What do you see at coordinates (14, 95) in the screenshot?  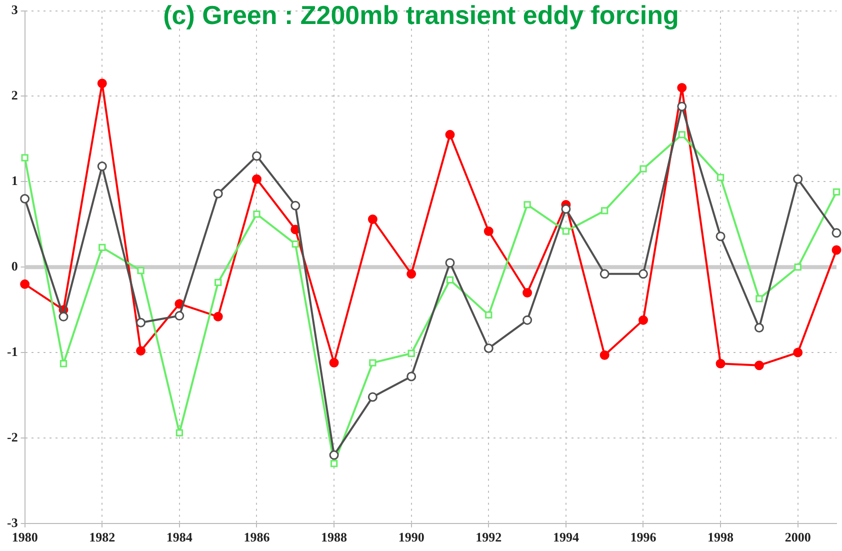 I see `y-tick-label: 2` at bounding box center [14, 95].